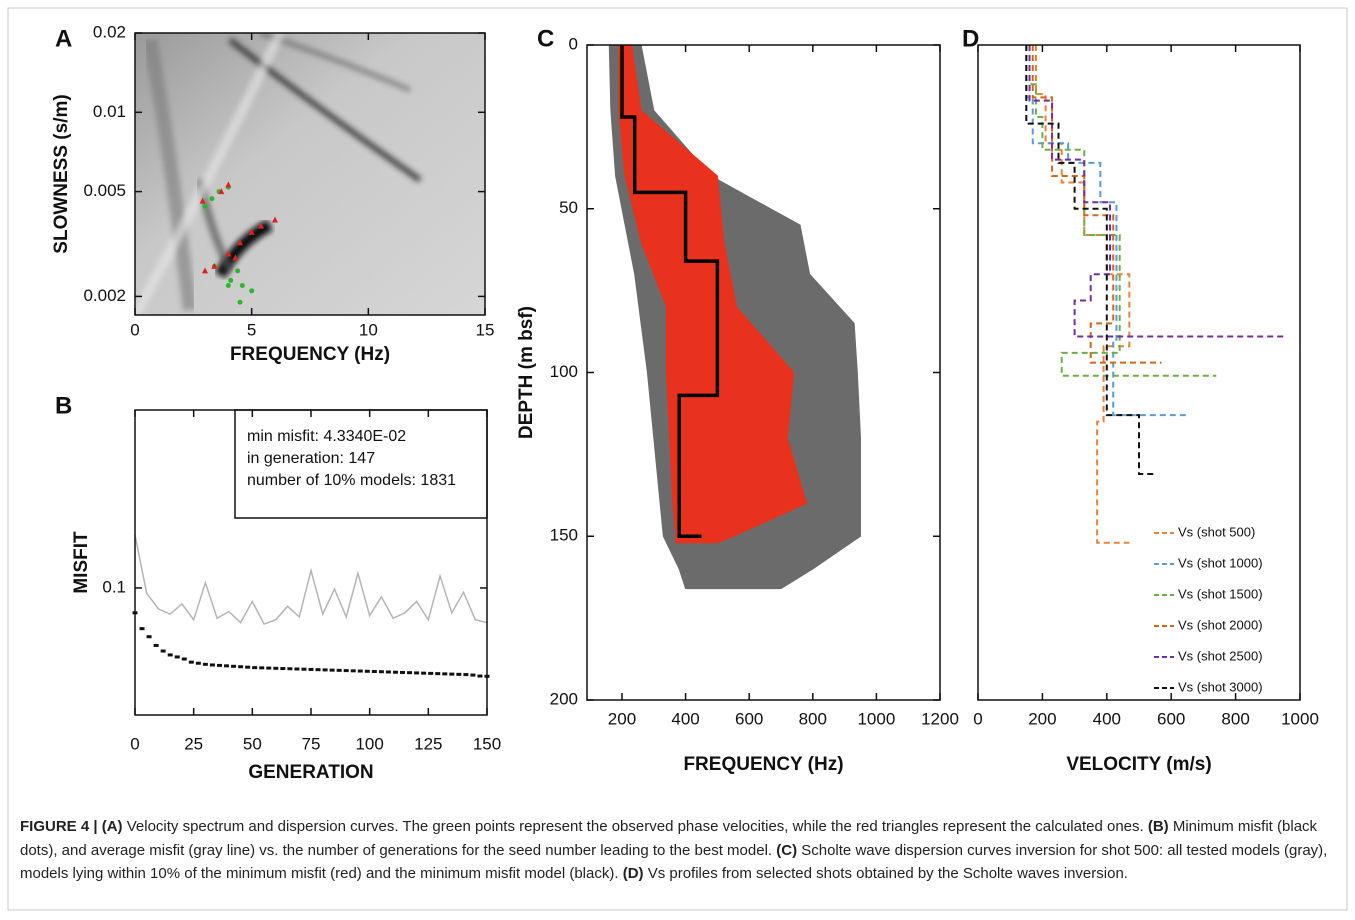  I want to click on y-tick-label: 0.01, so click(109, 111).